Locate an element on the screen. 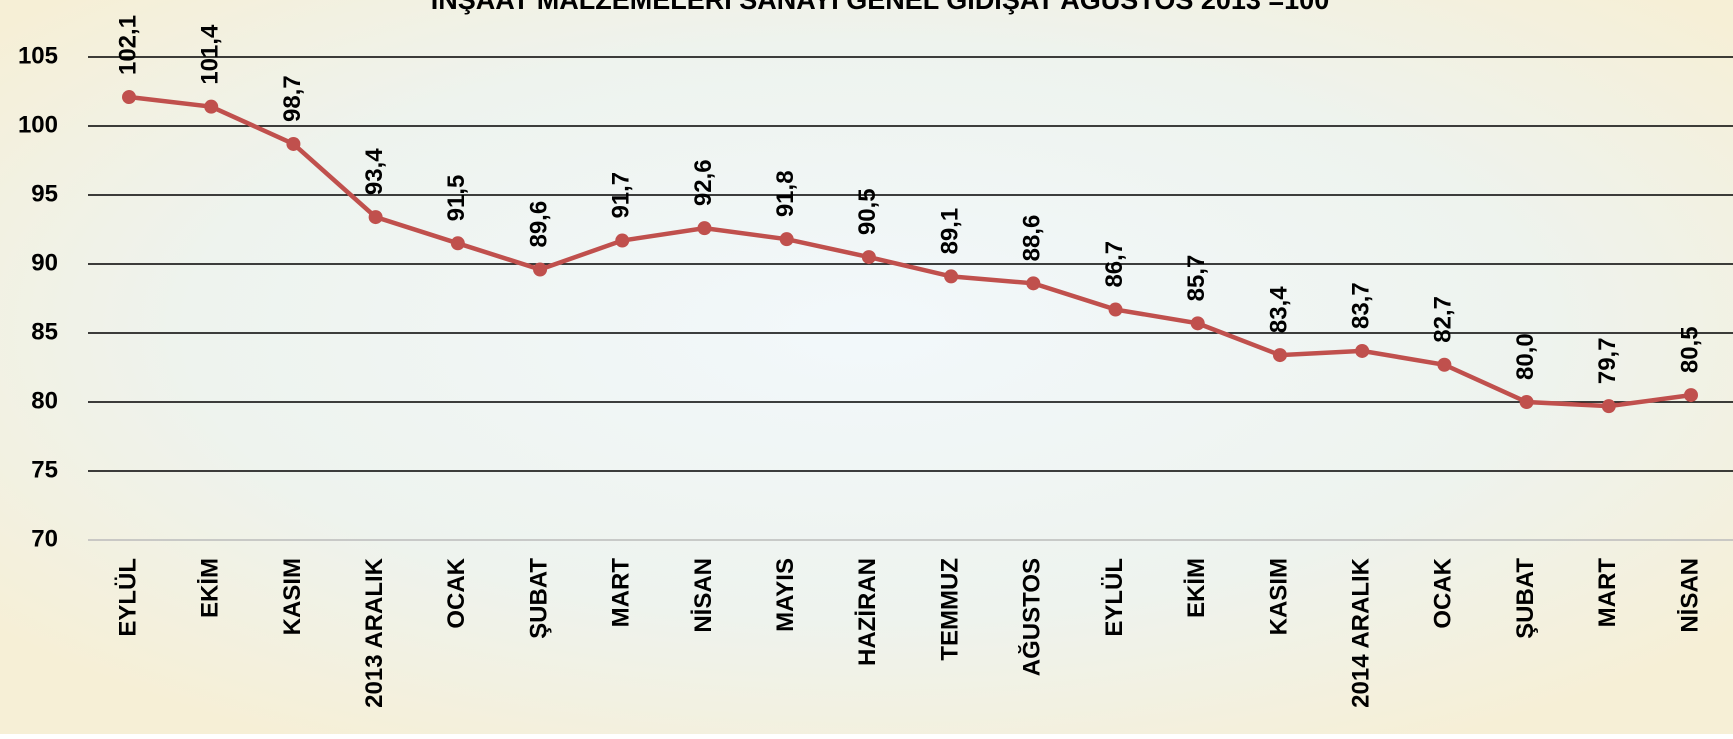 The image size is (1733, 739). value-label: 89,1 is located at coordinates (949, 231).